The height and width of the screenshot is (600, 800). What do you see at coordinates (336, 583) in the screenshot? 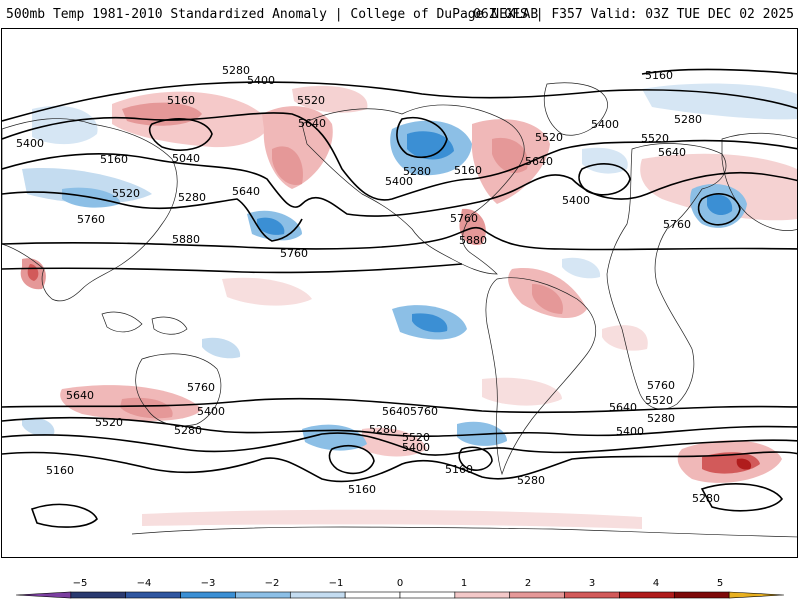
I see `colorbar-tick-label: −1` at bounding box center [336, 583].